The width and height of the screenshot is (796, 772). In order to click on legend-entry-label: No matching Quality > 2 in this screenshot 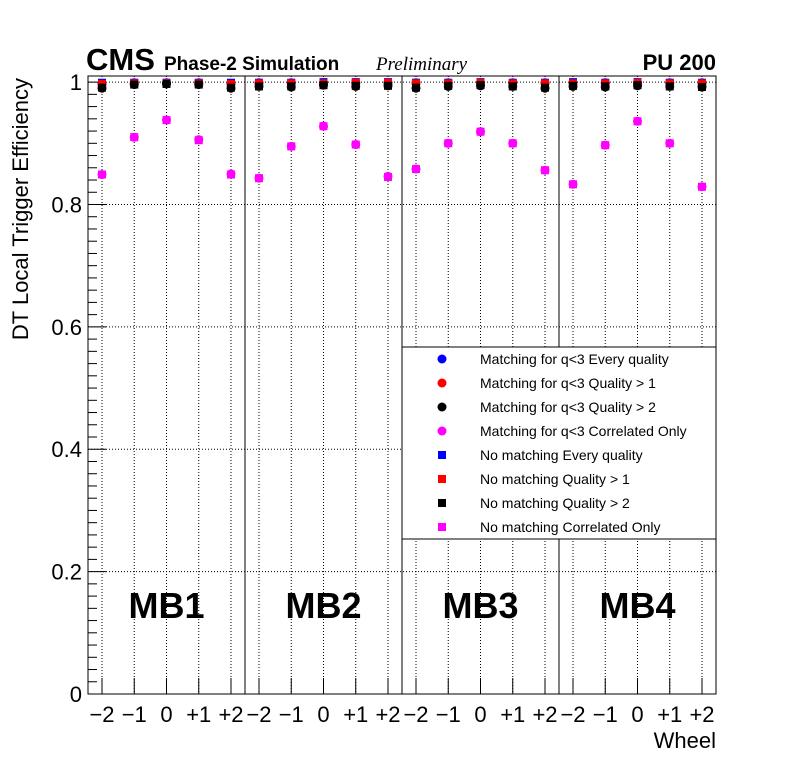, I will do `click(555, 503)`.